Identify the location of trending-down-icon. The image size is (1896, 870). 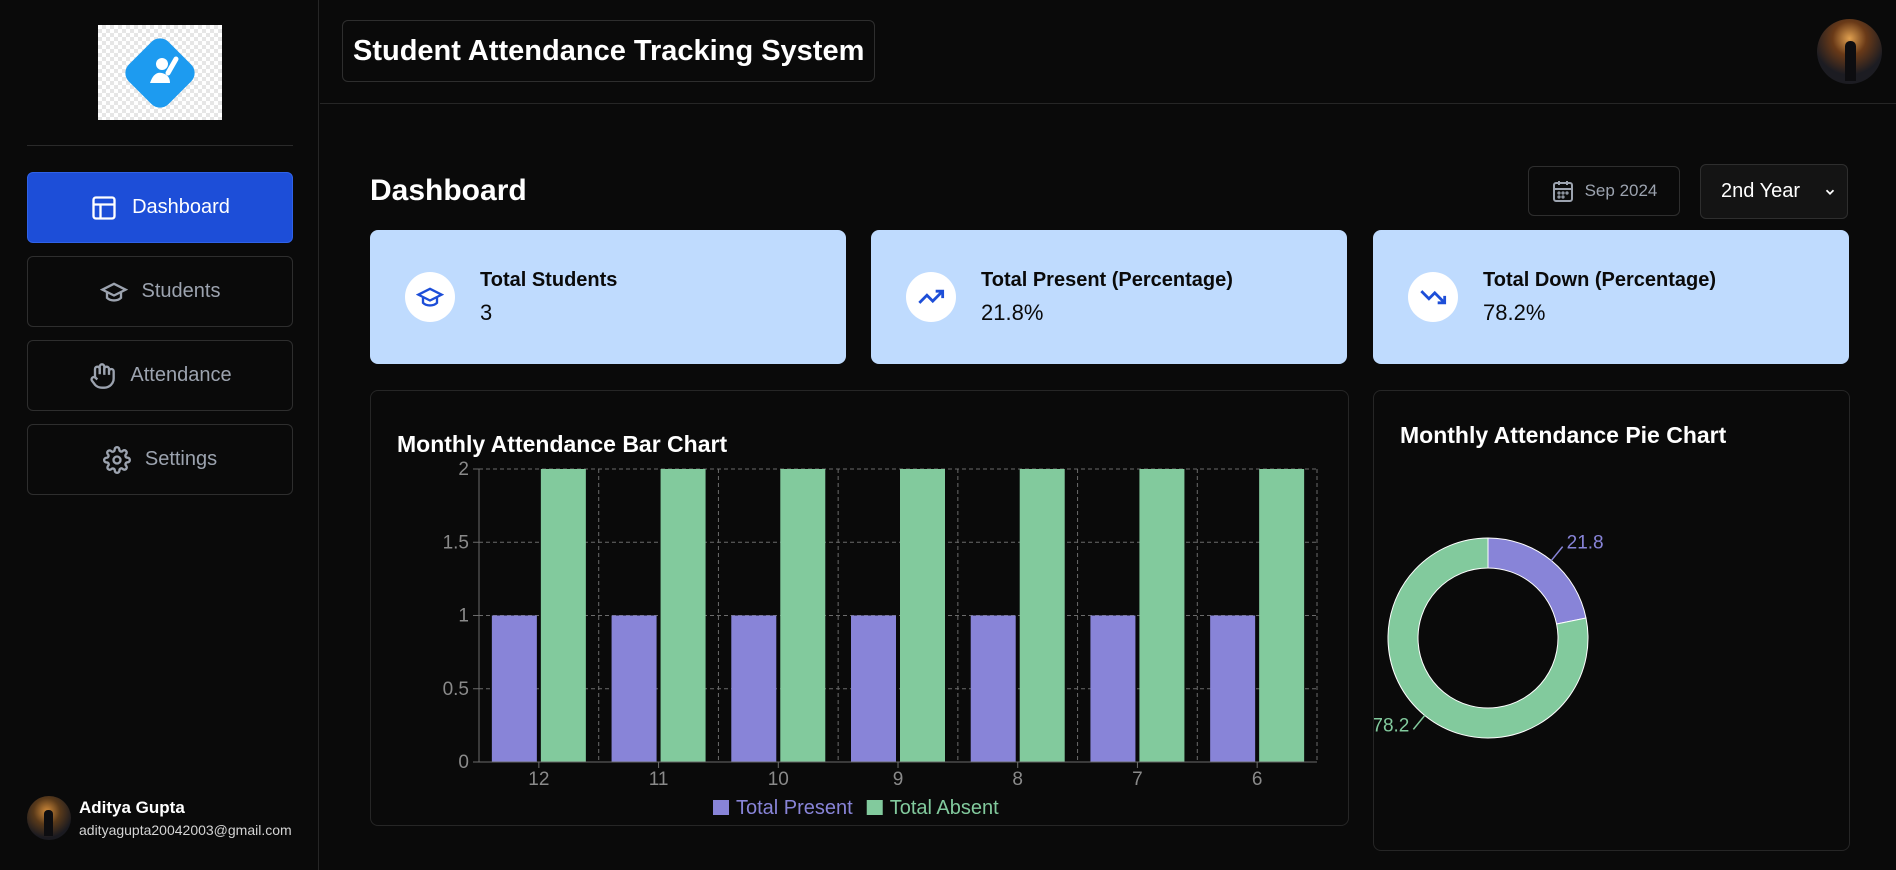
(1433, 297).